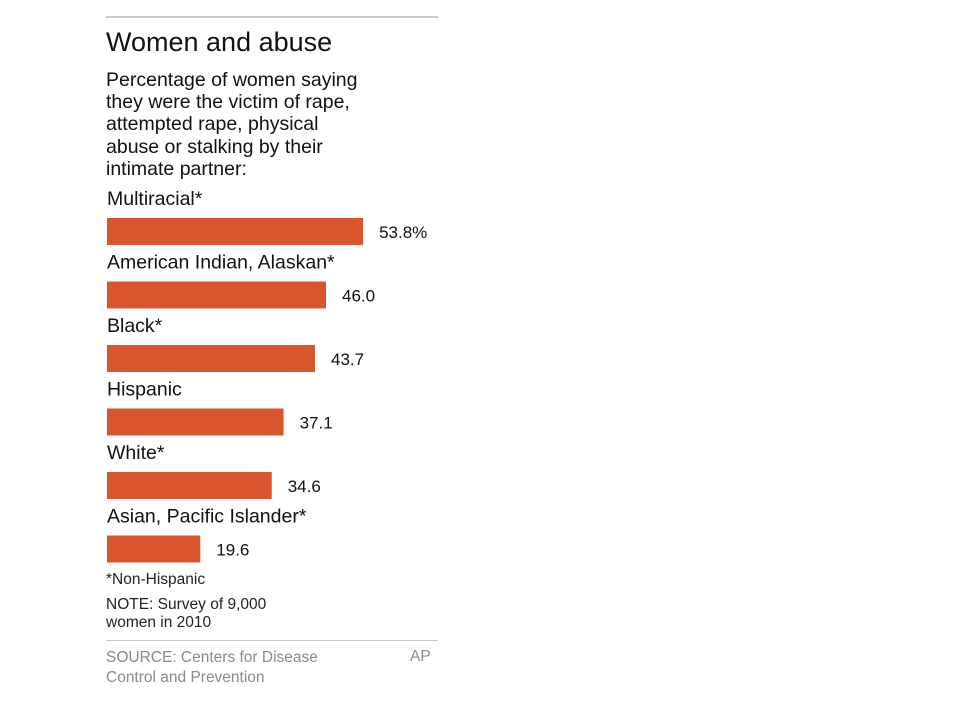  What do you see at coordinates (316, 423) in the screenshot?
I see `value-label: 37.1` at bounding box center [316, 423].